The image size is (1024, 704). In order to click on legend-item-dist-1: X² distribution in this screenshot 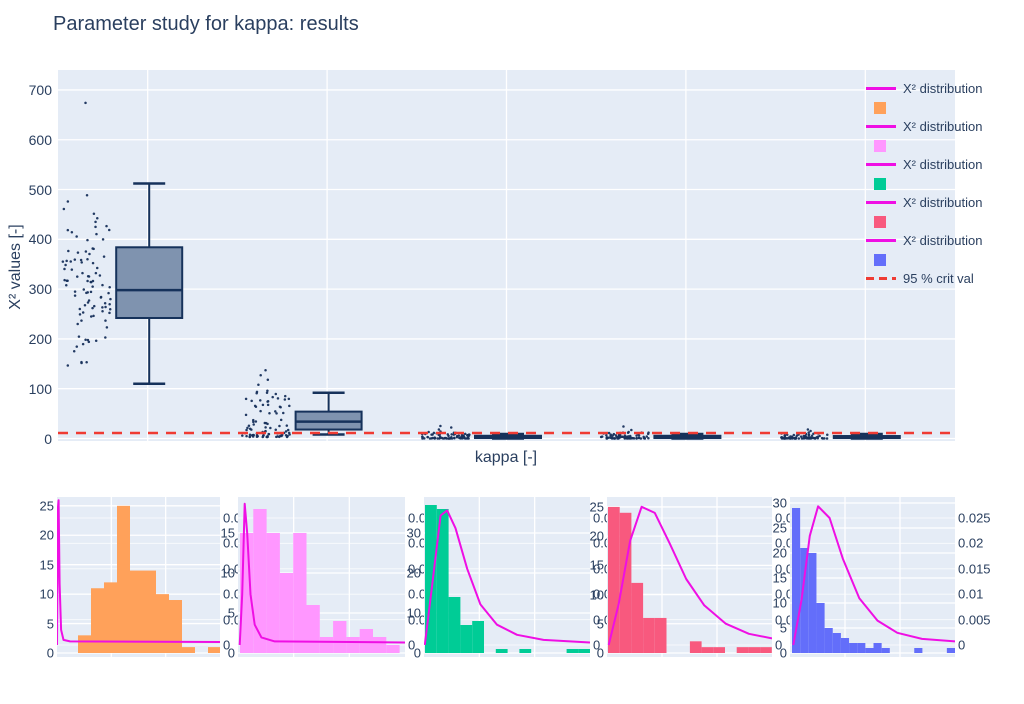, I will do `click(945, 88)`.